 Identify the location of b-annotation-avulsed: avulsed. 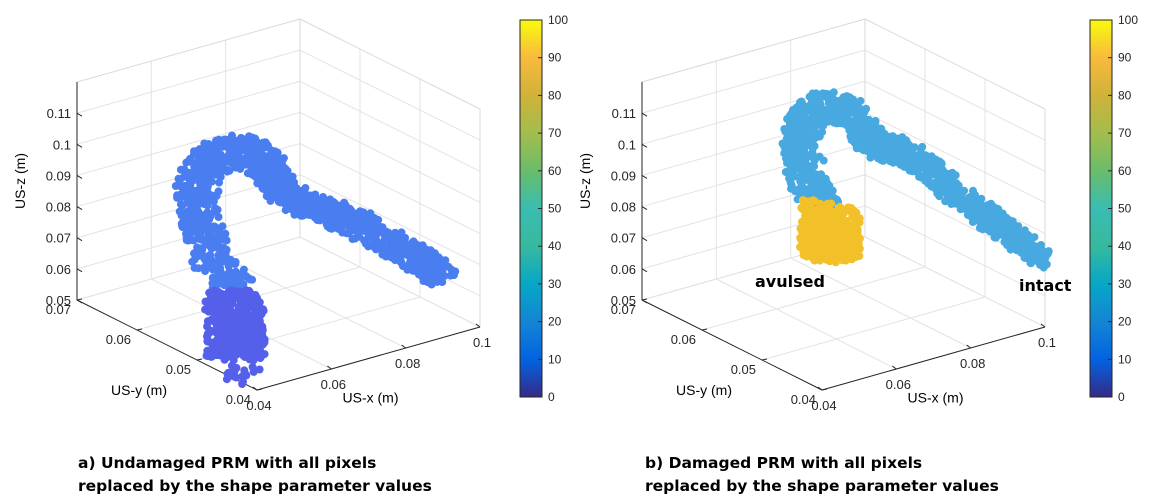
(790, 281).